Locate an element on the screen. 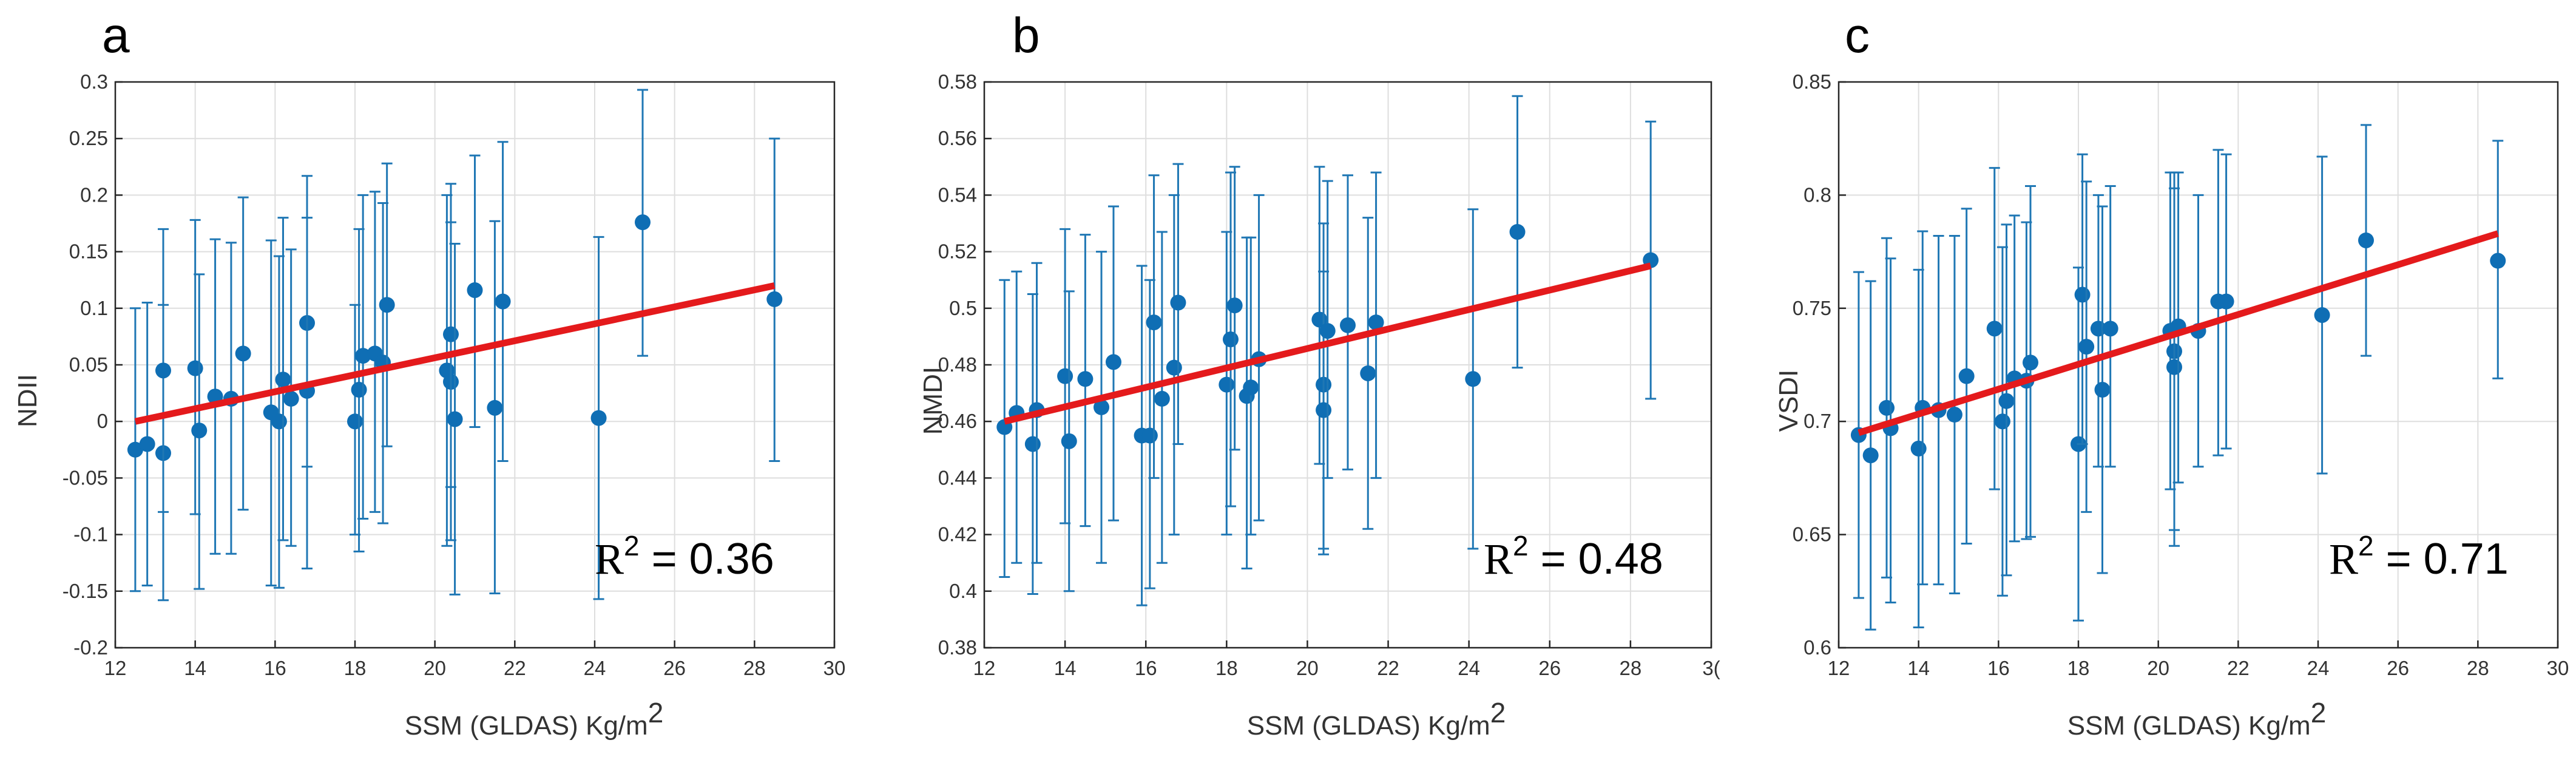 This screenshot has height=757, width=2576. panel-a-ylabel: NDII is located at coordinates (27, 400).